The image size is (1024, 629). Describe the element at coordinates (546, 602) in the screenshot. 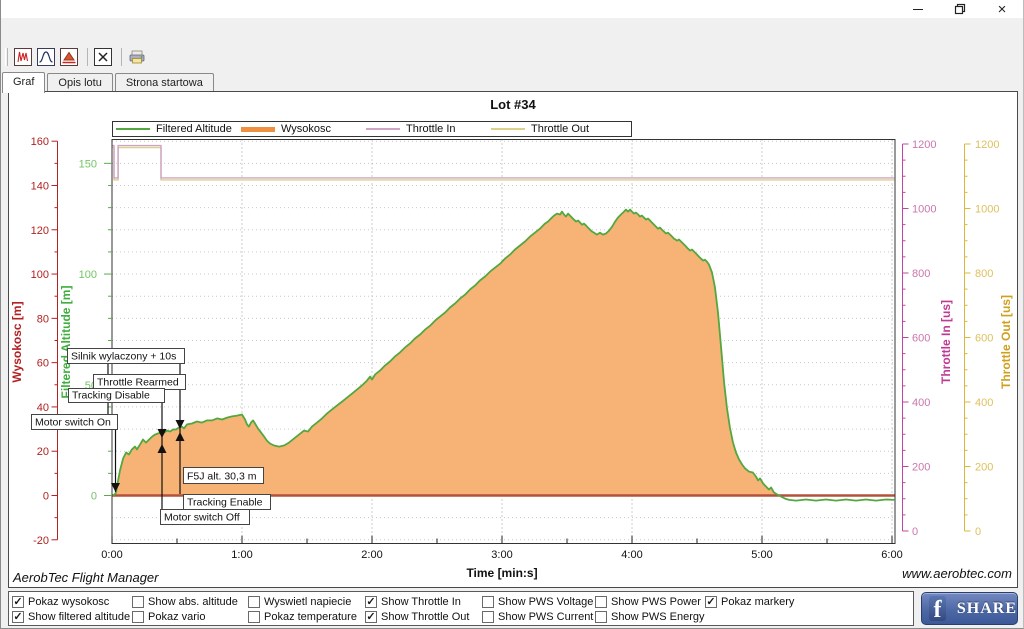

I see `checkbox-label: Show PWS Voltage` at that location.